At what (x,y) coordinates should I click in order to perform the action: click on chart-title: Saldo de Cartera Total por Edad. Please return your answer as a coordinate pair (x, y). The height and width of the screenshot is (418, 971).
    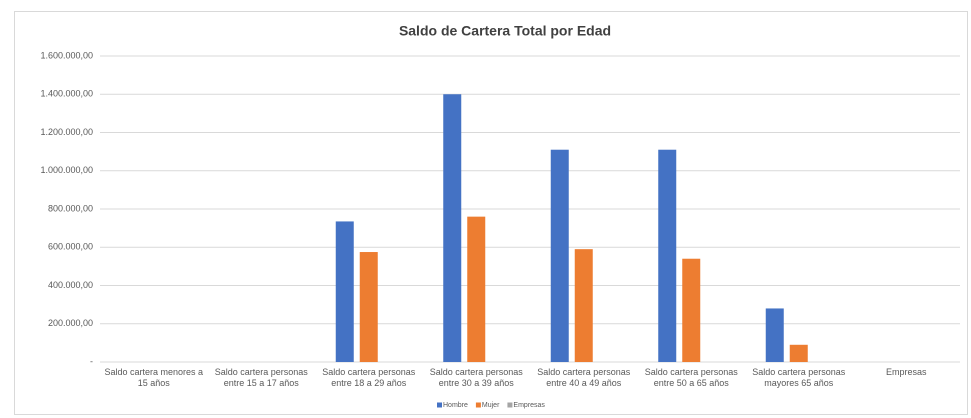
    Looking at the image, I should click on (505, 31).